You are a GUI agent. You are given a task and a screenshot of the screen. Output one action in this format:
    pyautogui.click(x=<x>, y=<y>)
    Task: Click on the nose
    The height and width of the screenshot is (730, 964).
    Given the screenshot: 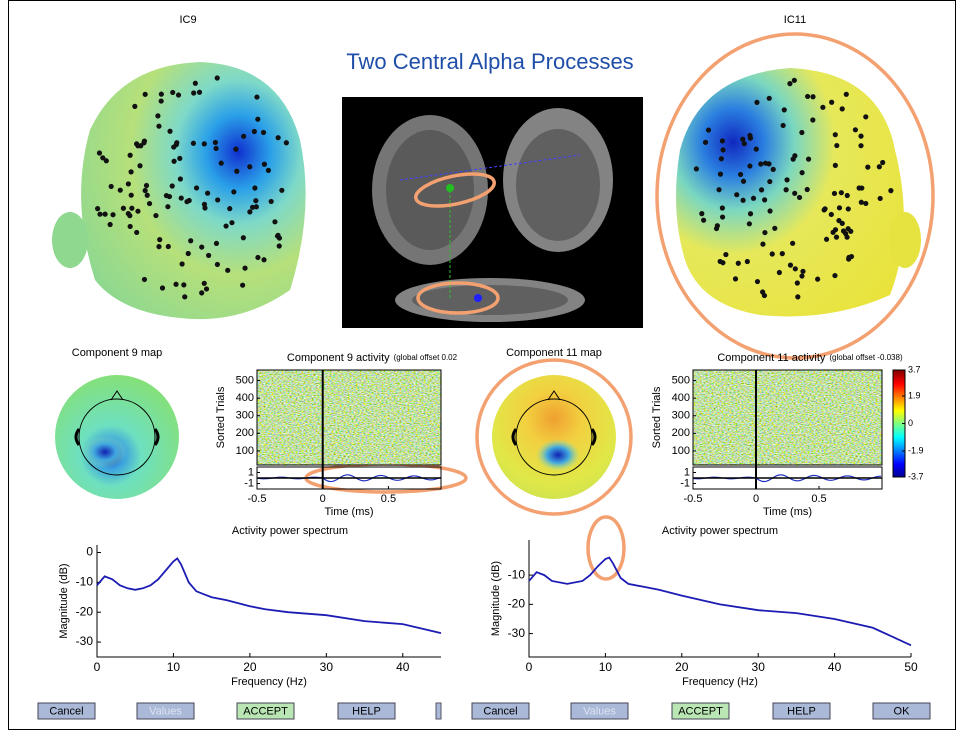 What is the action you would take?
    pyautogui.click(x=554, y=395)
    